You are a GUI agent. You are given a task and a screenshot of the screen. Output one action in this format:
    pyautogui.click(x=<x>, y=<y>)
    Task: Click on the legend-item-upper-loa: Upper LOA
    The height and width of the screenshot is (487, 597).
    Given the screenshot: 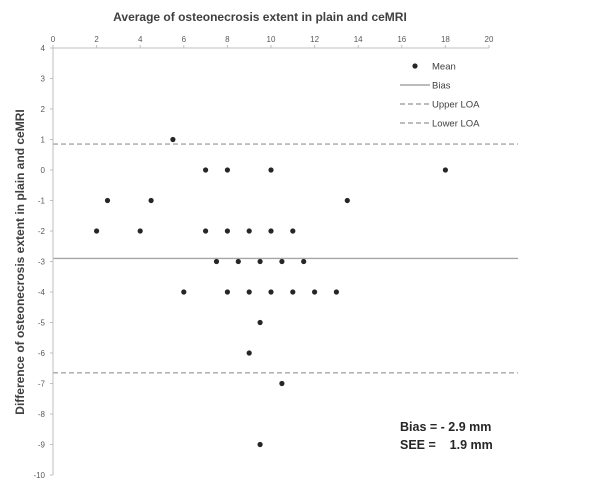 What is the action you would take?
    pyautogui.click(x=440, y=105)
    